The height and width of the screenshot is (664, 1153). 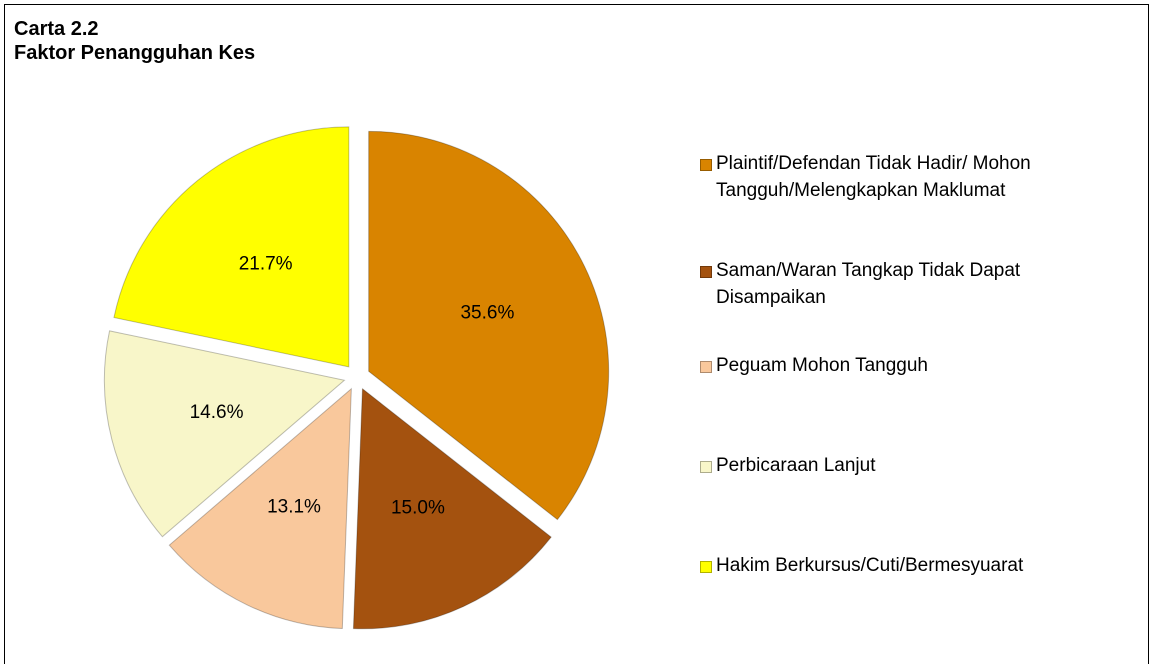 I want to click on legend-label: Peguam Mohon Tangguh, so click(x=822, y=365).